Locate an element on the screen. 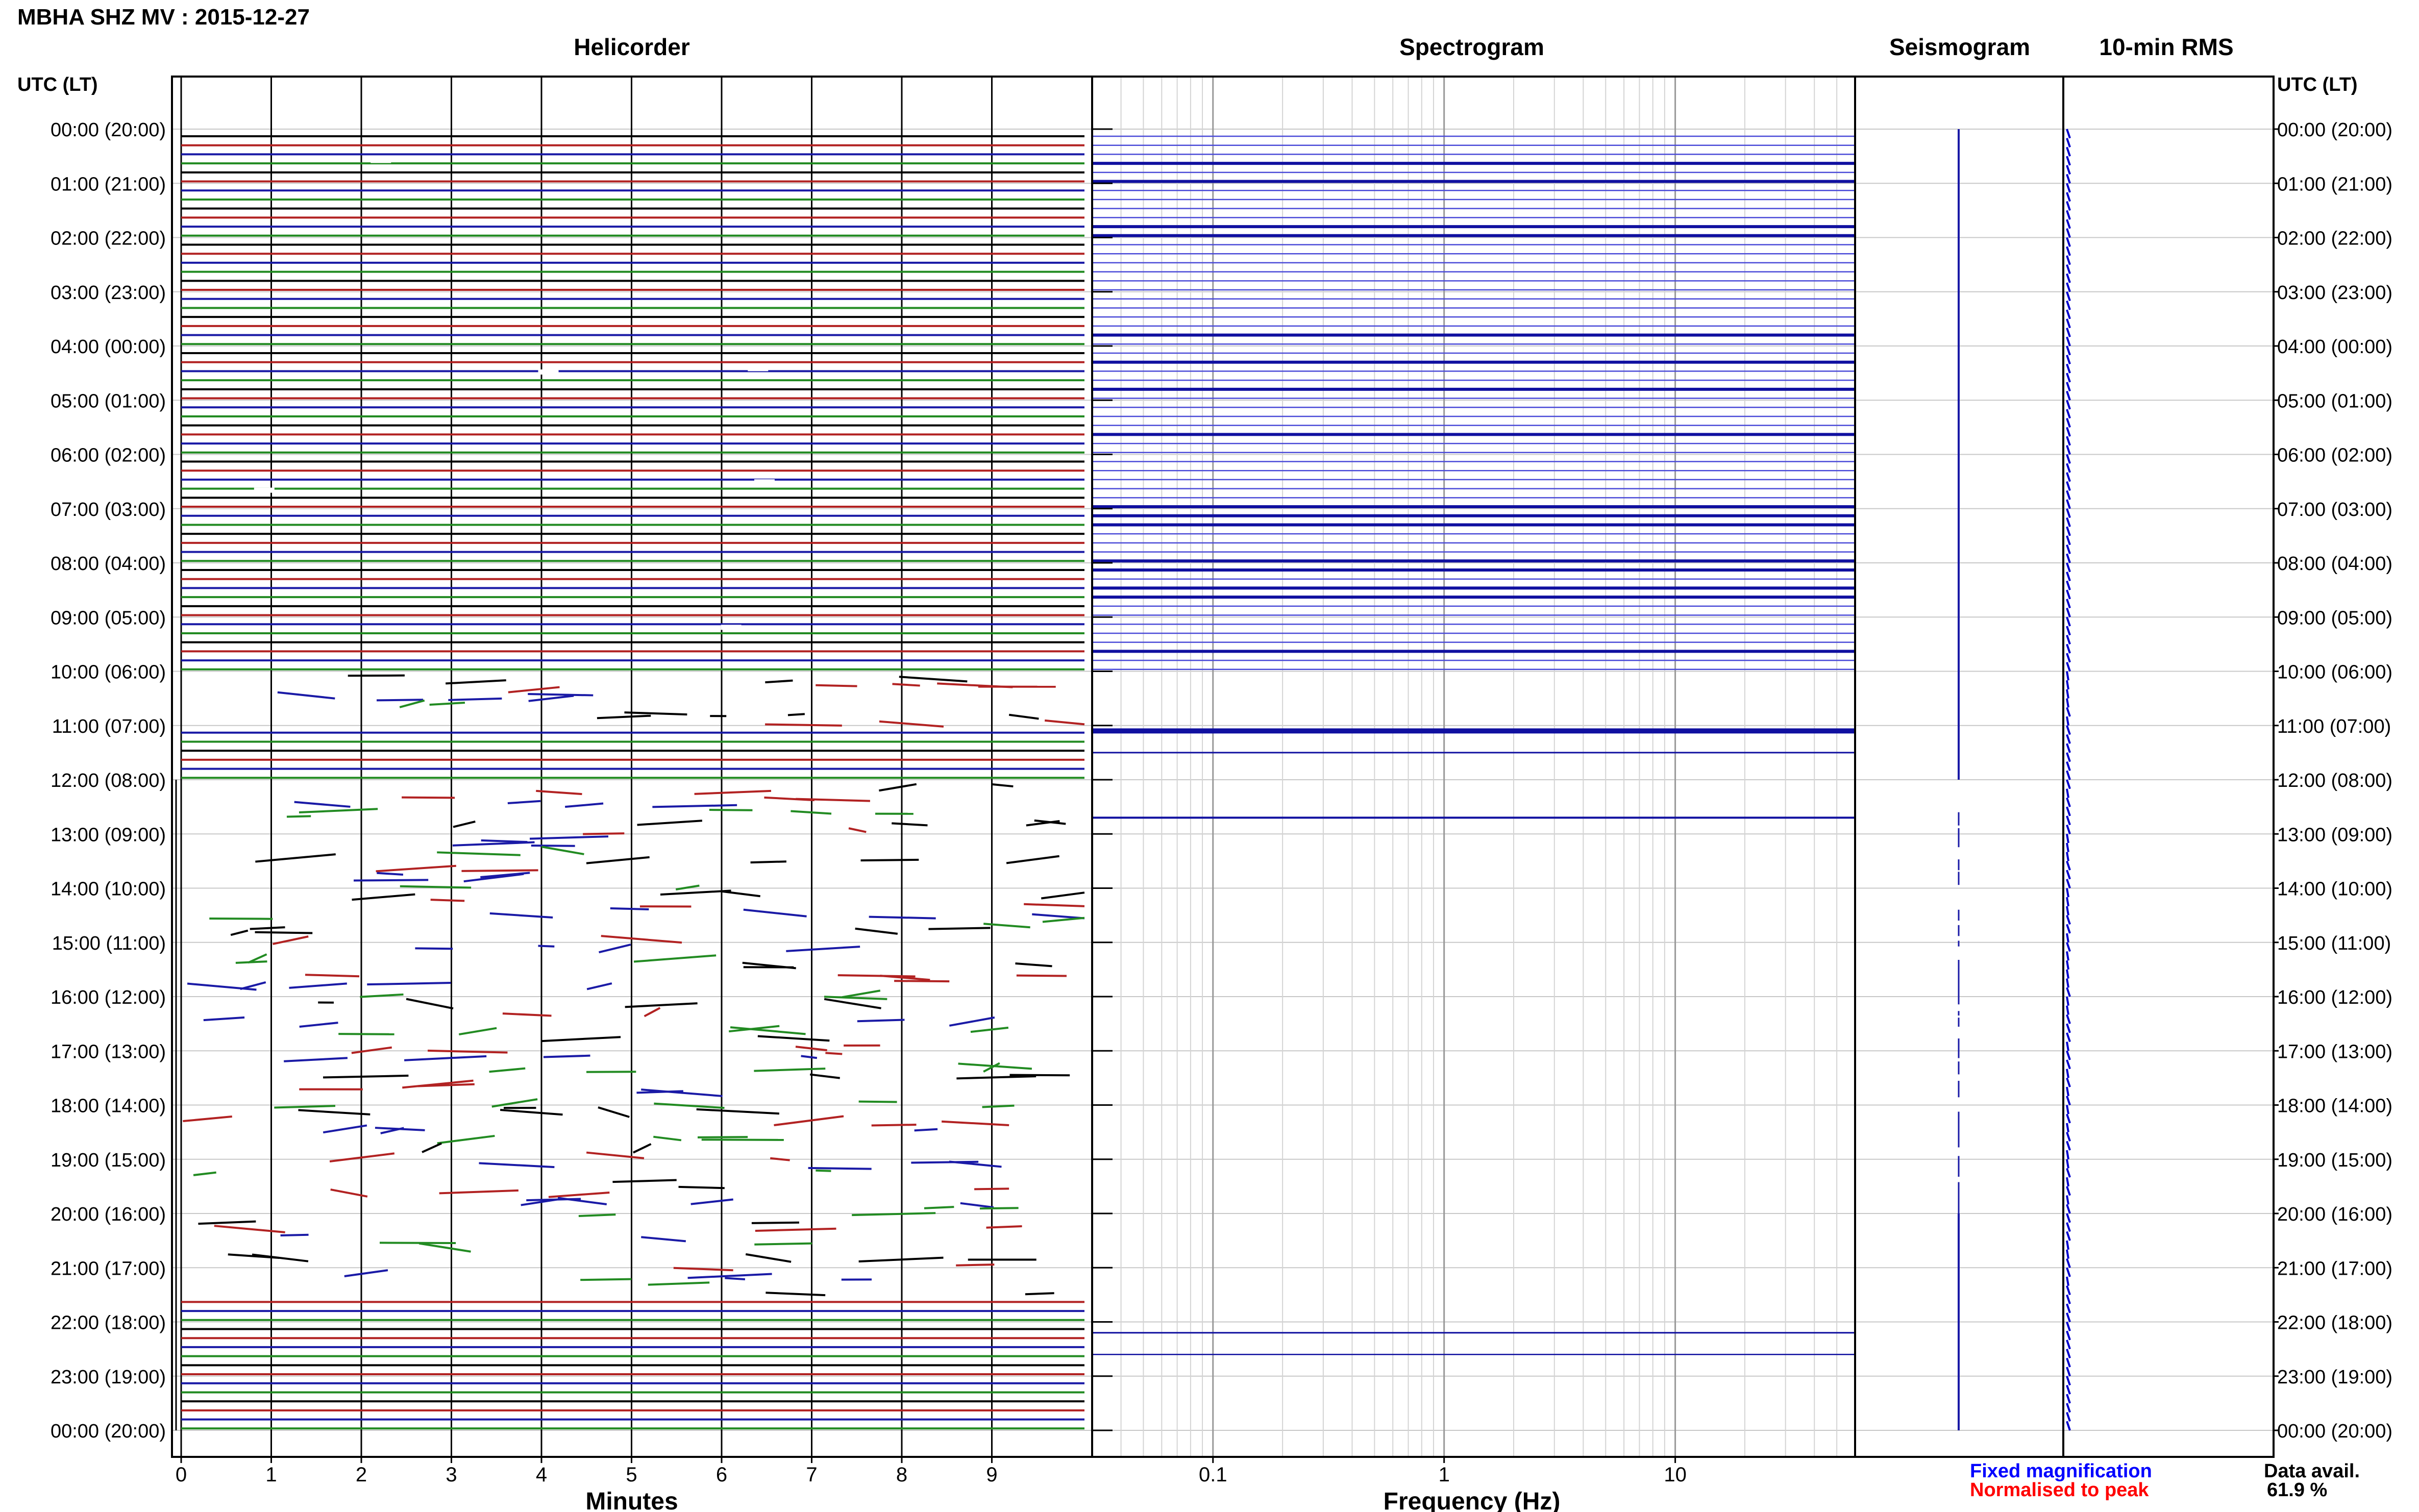 This screenshot has width=2419, height=1512. legend-normalised-to-peak: Normalised to peak is located at coordinates (2059, 1490).